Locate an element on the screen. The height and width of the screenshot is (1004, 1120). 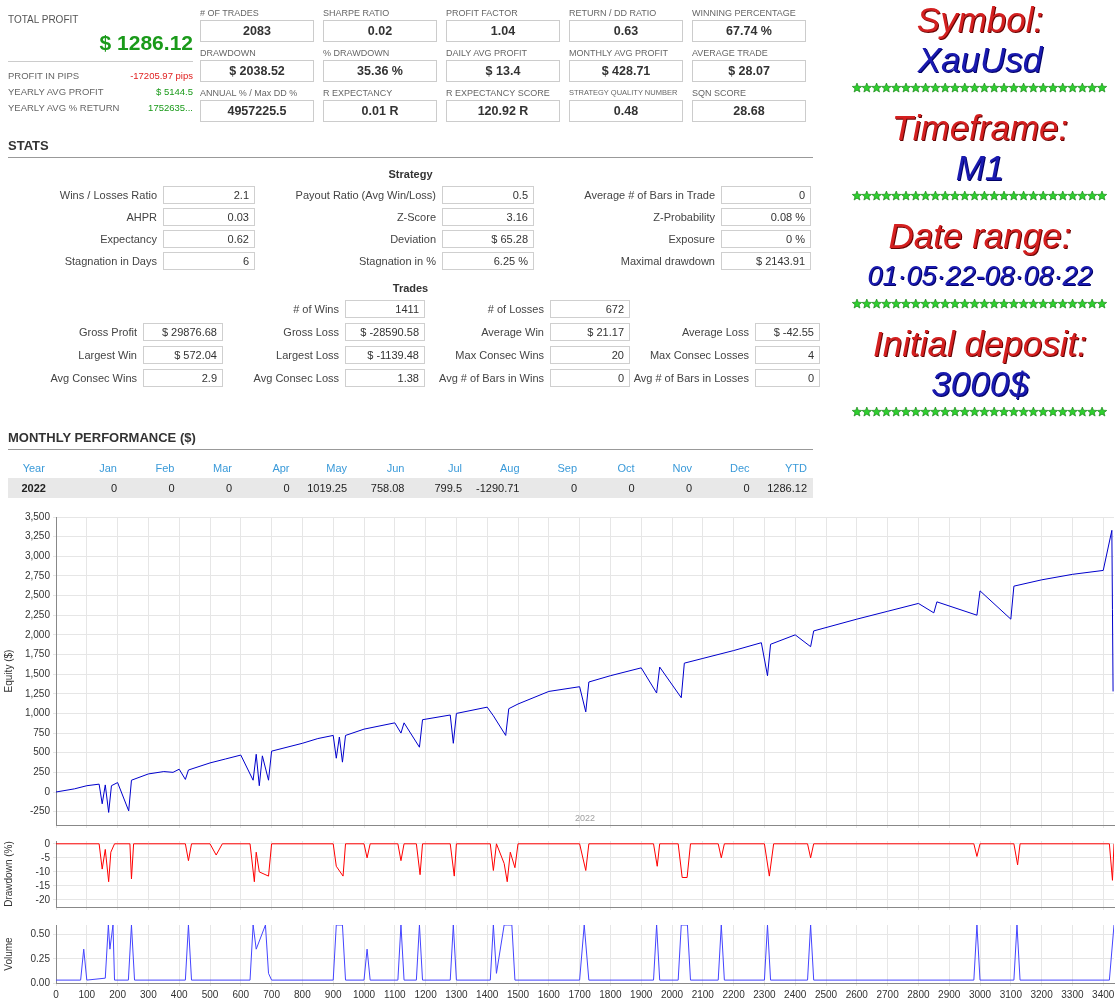
text: 0 % is located at coordinates (766, 239).